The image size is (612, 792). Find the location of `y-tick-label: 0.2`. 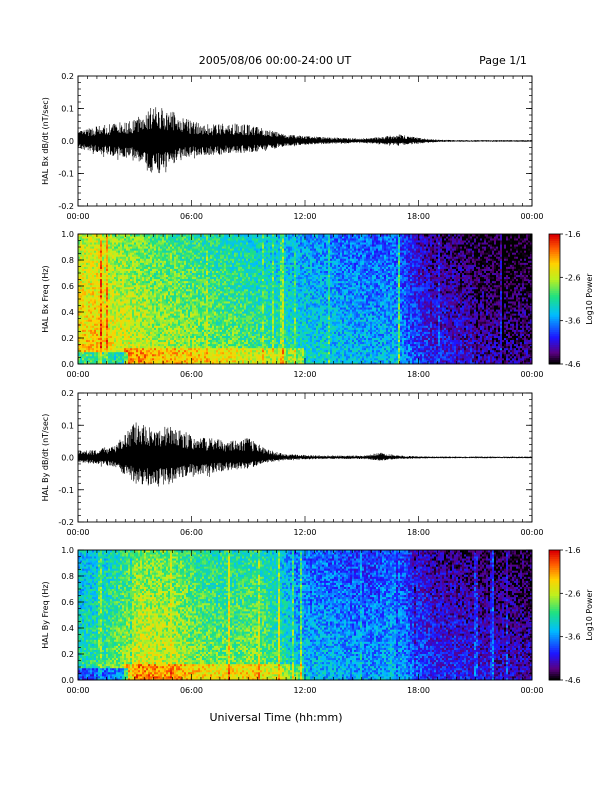

y-tick-label: 0.2 is located at coordinates (67, 76).